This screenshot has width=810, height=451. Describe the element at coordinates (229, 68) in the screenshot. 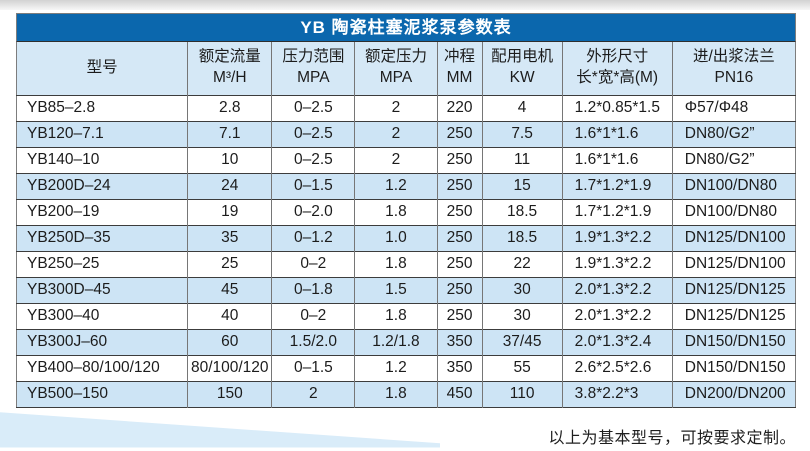

I see `column-header: 额定流量 M³/H` at that location.